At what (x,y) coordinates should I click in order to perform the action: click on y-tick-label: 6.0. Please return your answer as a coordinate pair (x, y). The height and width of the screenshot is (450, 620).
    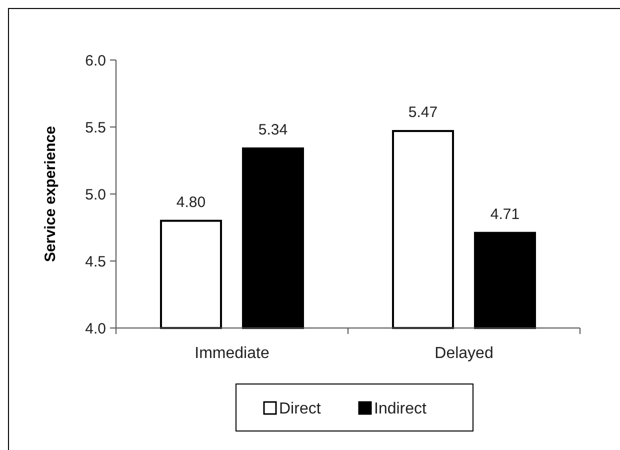
    Looking at the image, I should click on (95, 61).